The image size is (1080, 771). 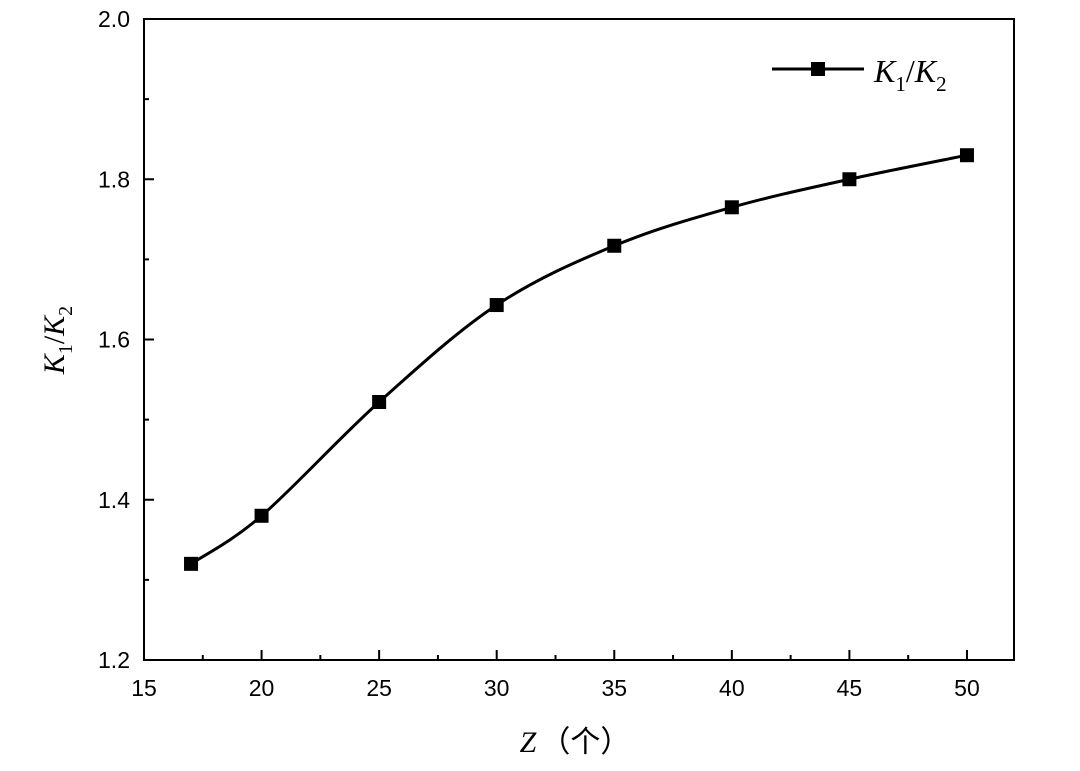 What do you see at coordinates (66, 349) in the screenshot?
I see `y-axis-sub1: 1` at bounding box center [66, 349].